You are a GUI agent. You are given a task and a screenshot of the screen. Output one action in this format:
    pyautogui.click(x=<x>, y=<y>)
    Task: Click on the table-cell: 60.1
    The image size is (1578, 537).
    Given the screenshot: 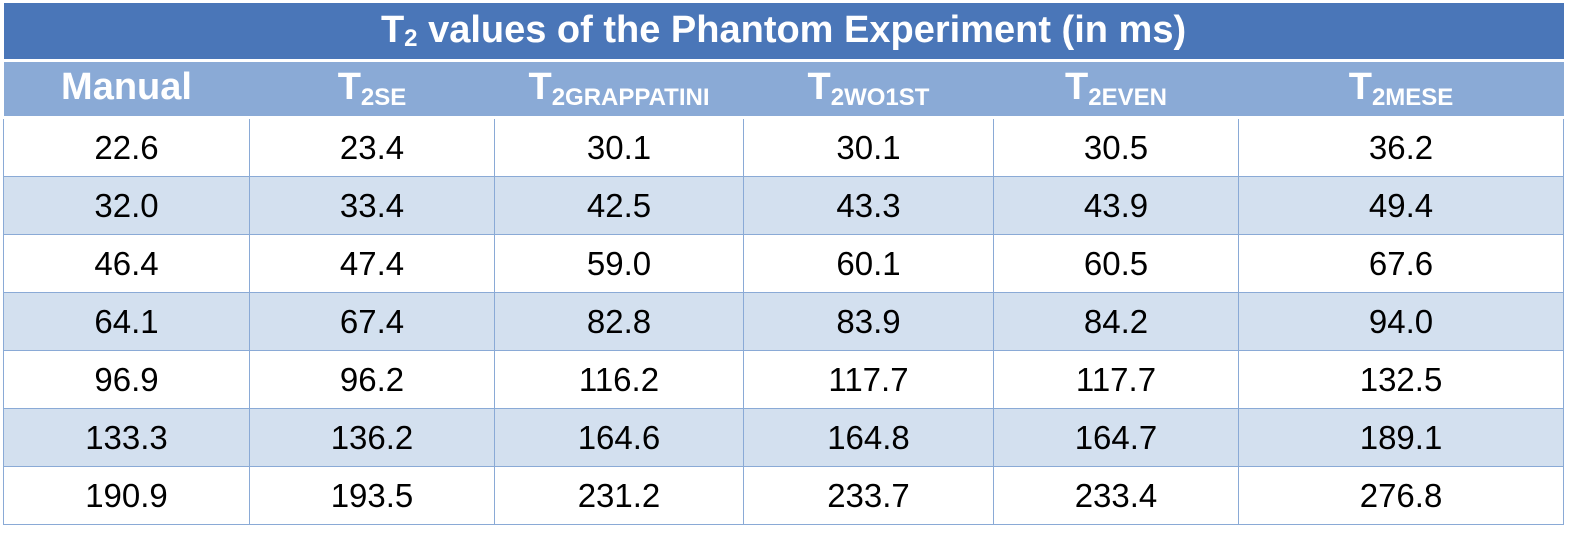 What is the action you would take?
    pyautogui.click(x=868, y=263)
    